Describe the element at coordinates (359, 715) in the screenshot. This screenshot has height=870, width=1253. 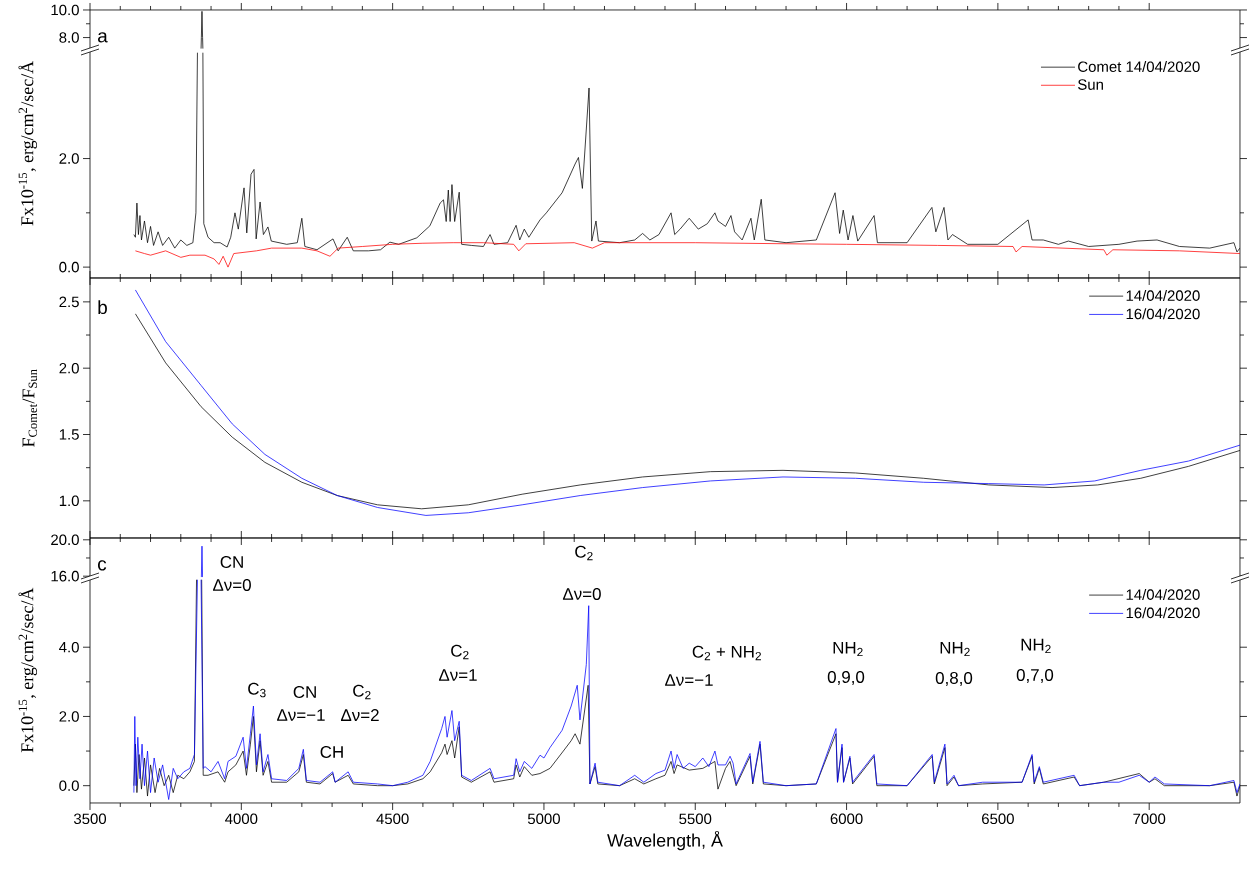
I see `annotation: Δν=2` at that location.